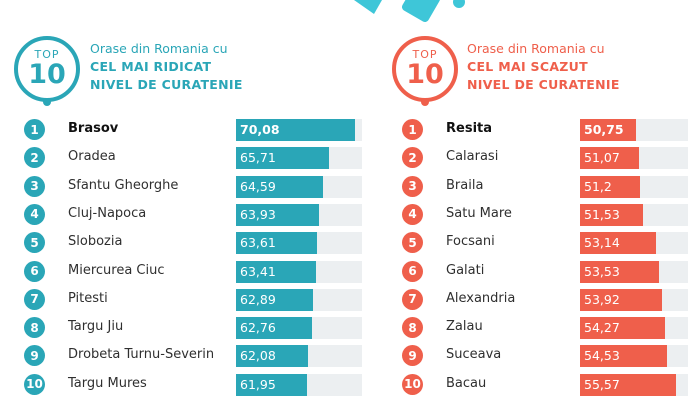 Image resolution: width=700 pixels, height=412 pixels. I want to click on city-name: Resita, so click(469, 128).